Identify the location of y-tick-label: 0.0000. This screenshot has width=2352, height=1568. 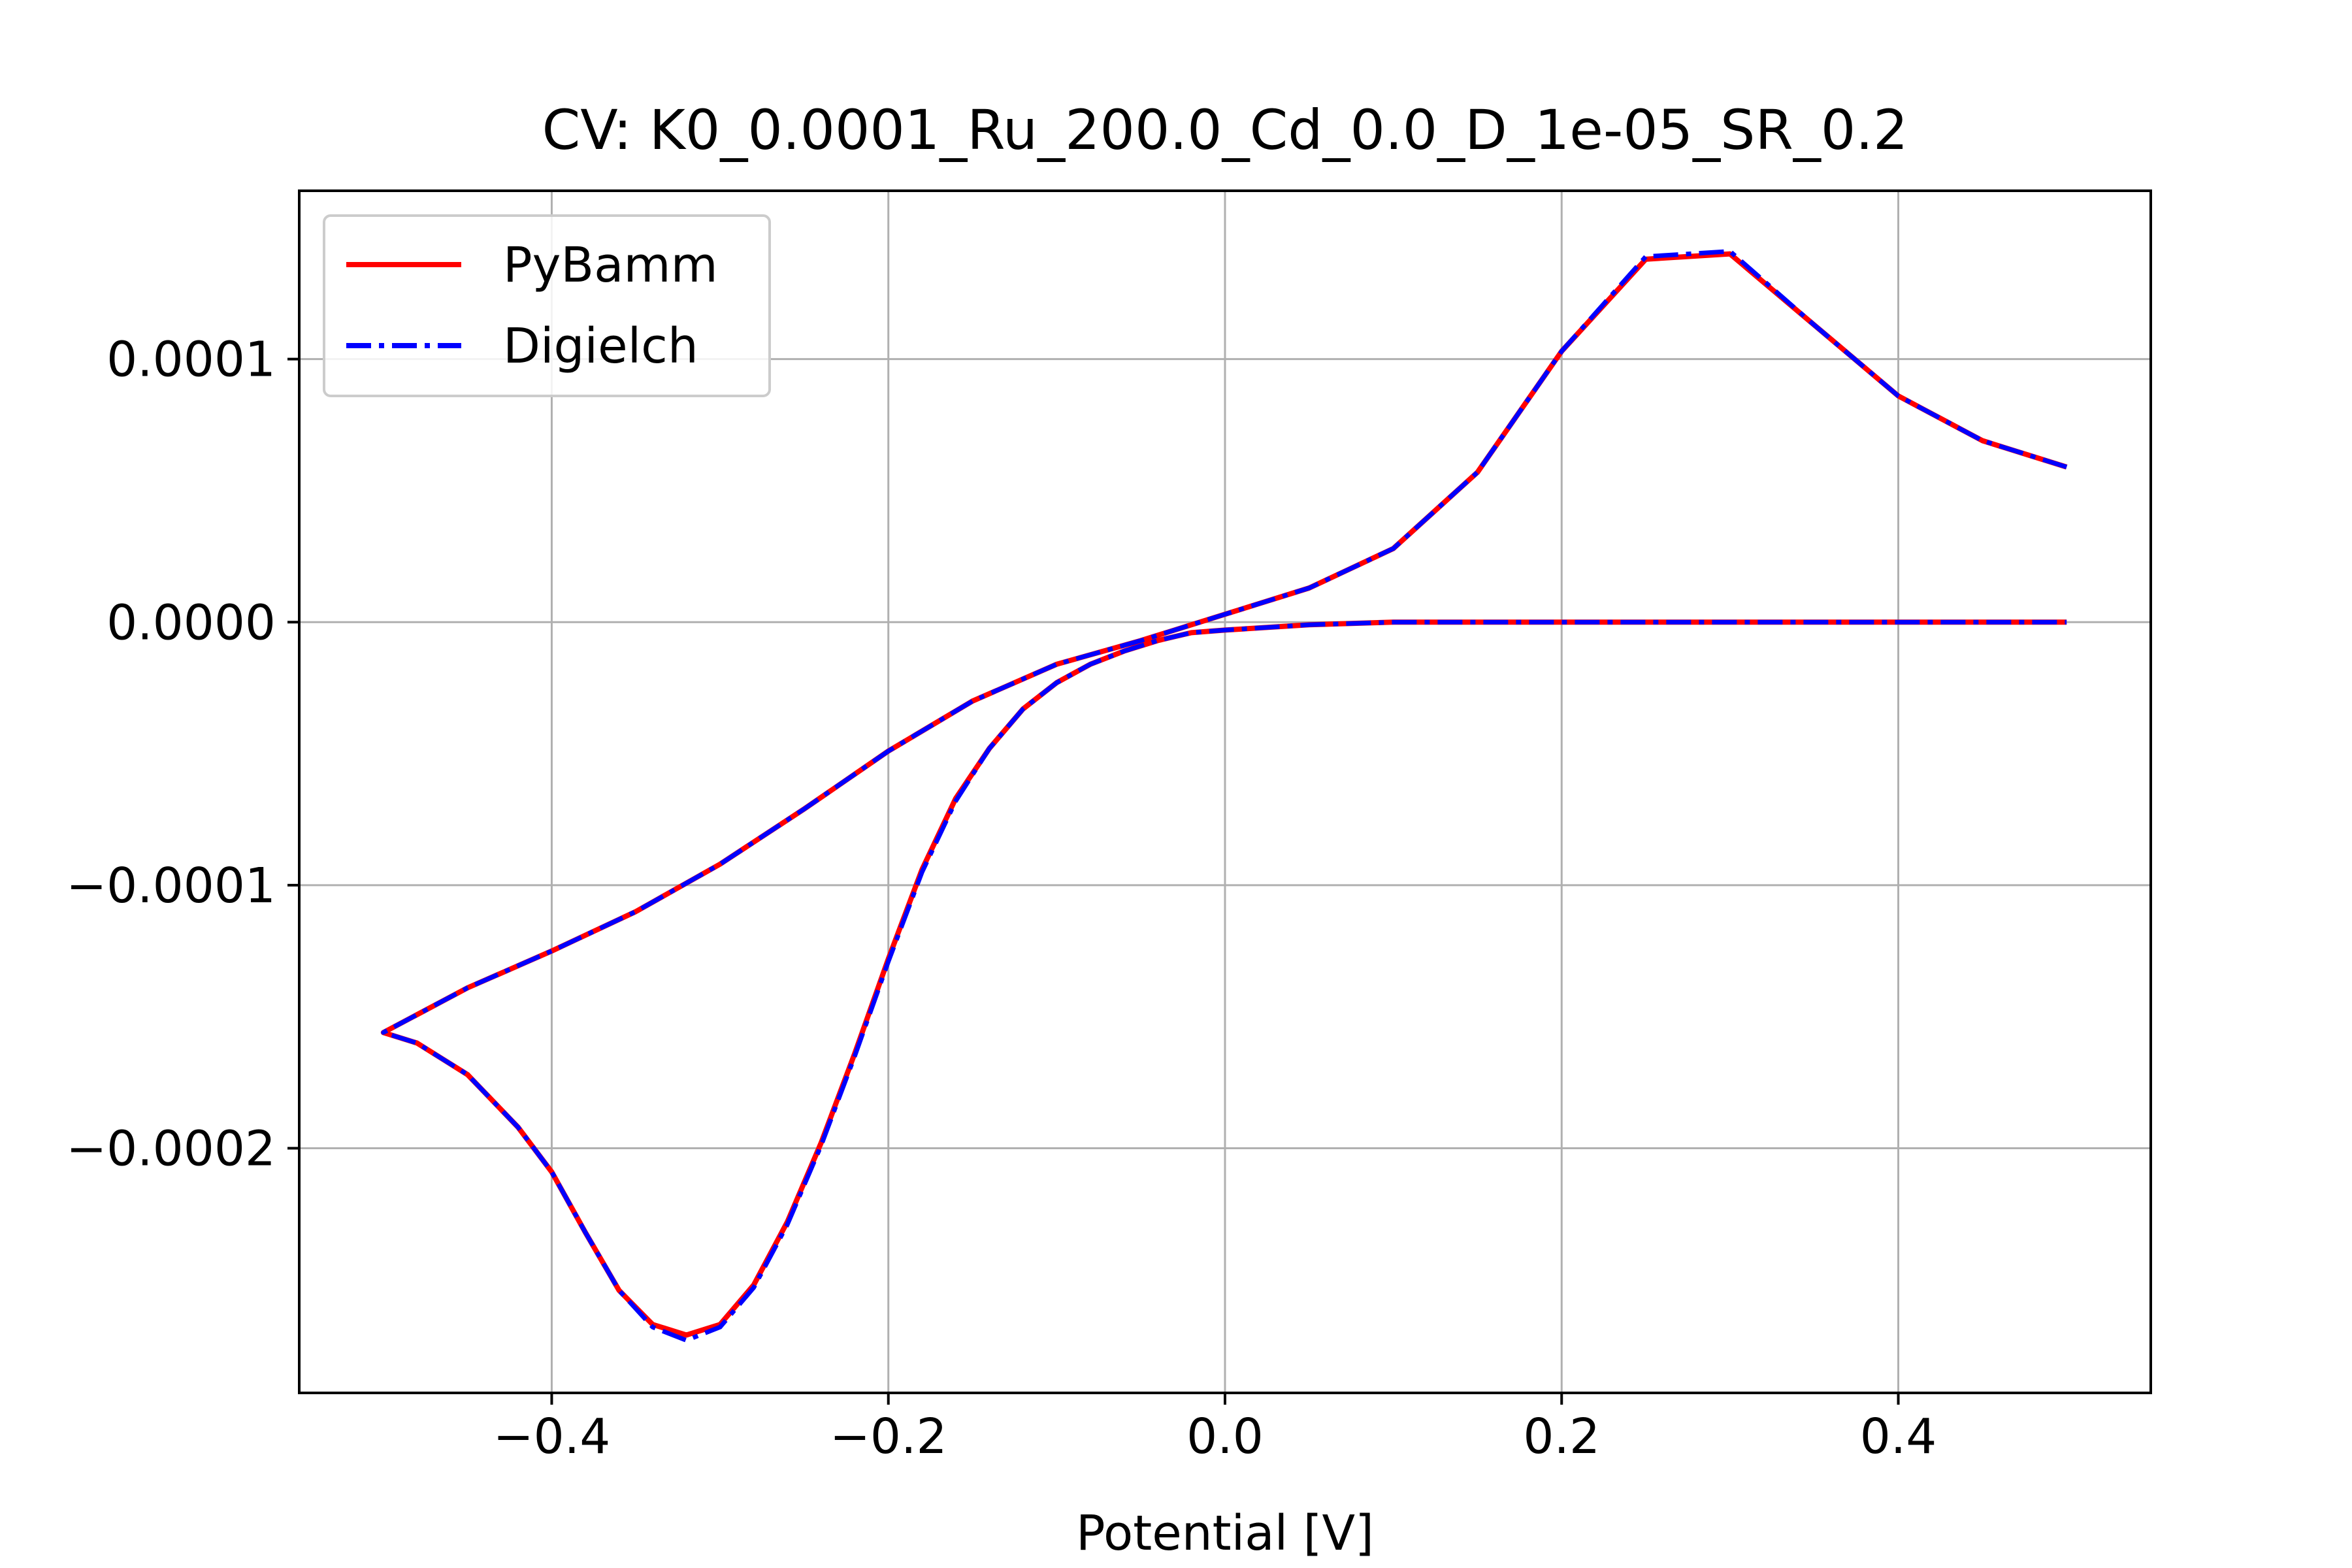
(191, 623).